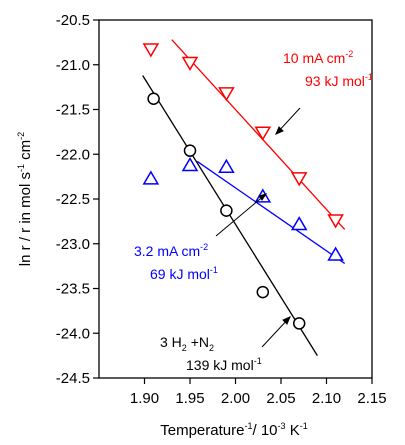  I want to click on y-tick-label: -24.5, so click(73, 378).